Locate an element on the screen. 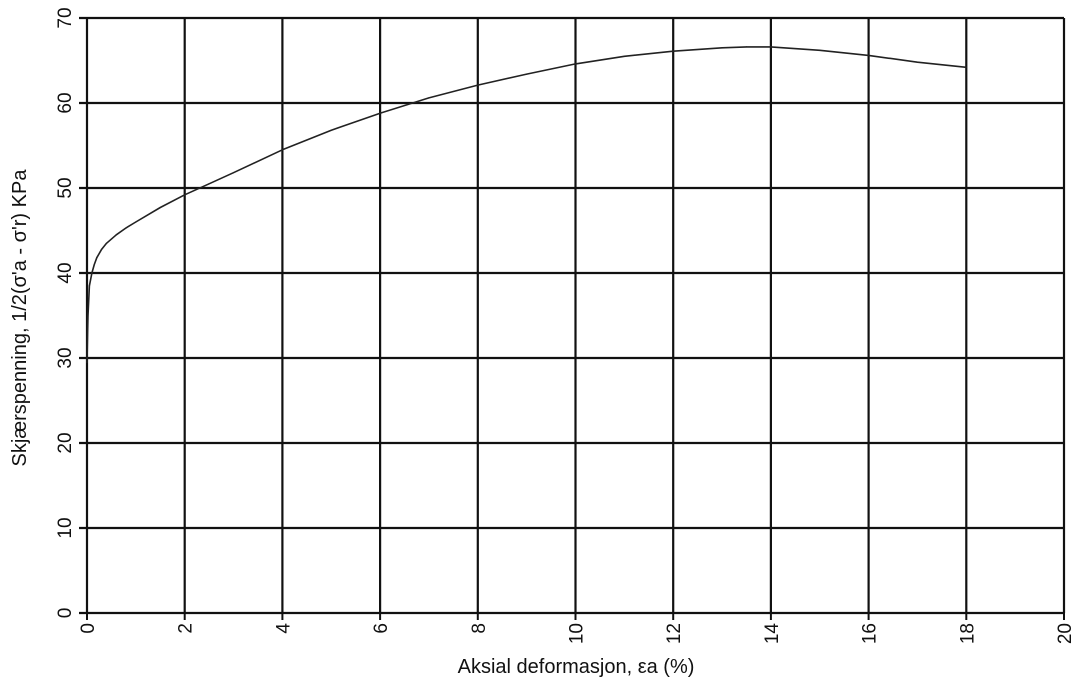 This screenshot has width=1074, height=684. y-tick-label: 30 is located at coordinates (65, 357).